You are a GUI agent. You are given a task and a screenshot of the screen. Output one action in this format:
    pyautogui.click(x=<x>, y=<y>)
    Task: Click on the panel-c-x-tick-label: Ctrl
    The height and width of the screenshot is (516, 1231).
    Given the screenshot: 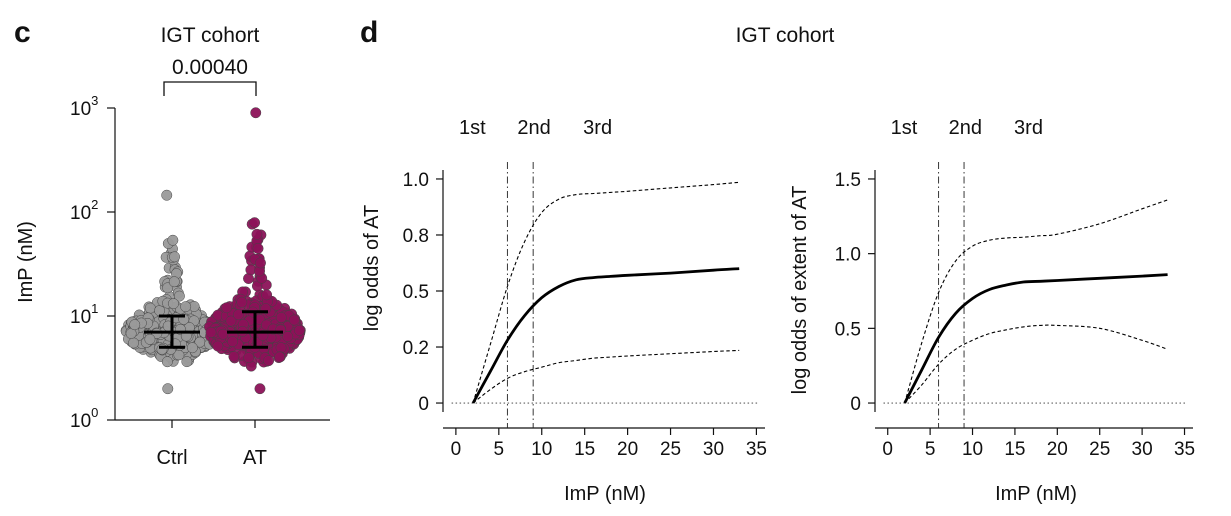 What is the action you would take?
    pyautogui.click(x=171, y=458)
    